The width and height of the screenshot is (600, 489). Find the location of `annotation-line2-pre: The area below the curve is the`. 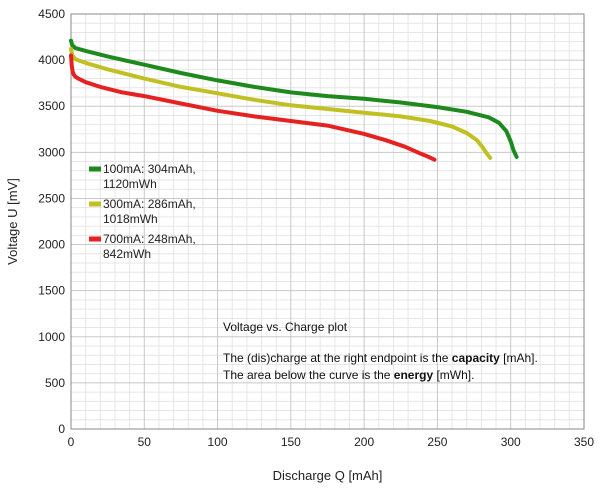

annotation-line2-pre: The area below the curve is the is located at coordinates (308, 375).